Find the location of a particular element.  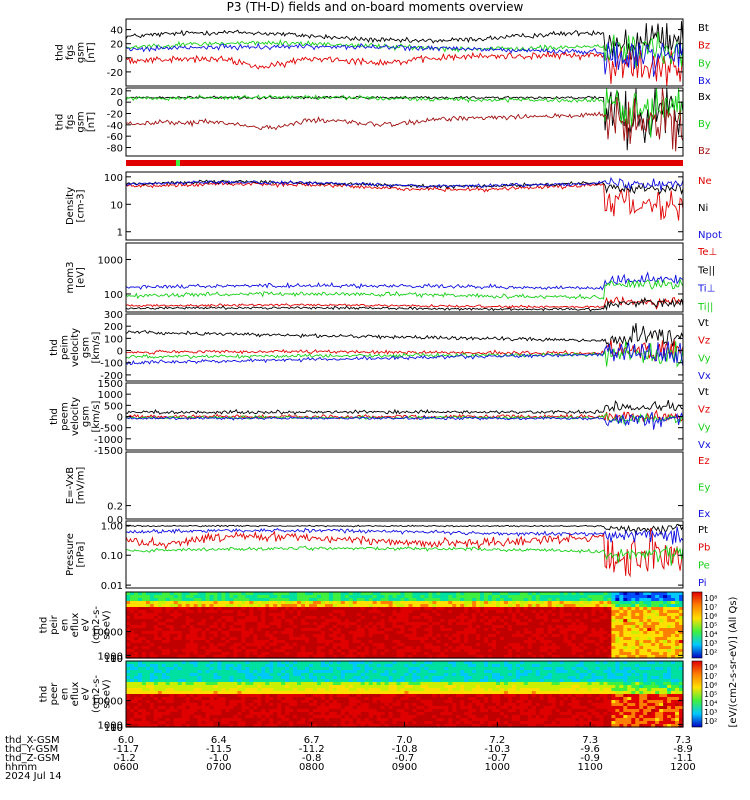

y-axis-label: E=-VxB is located at coordinates (70, 485).